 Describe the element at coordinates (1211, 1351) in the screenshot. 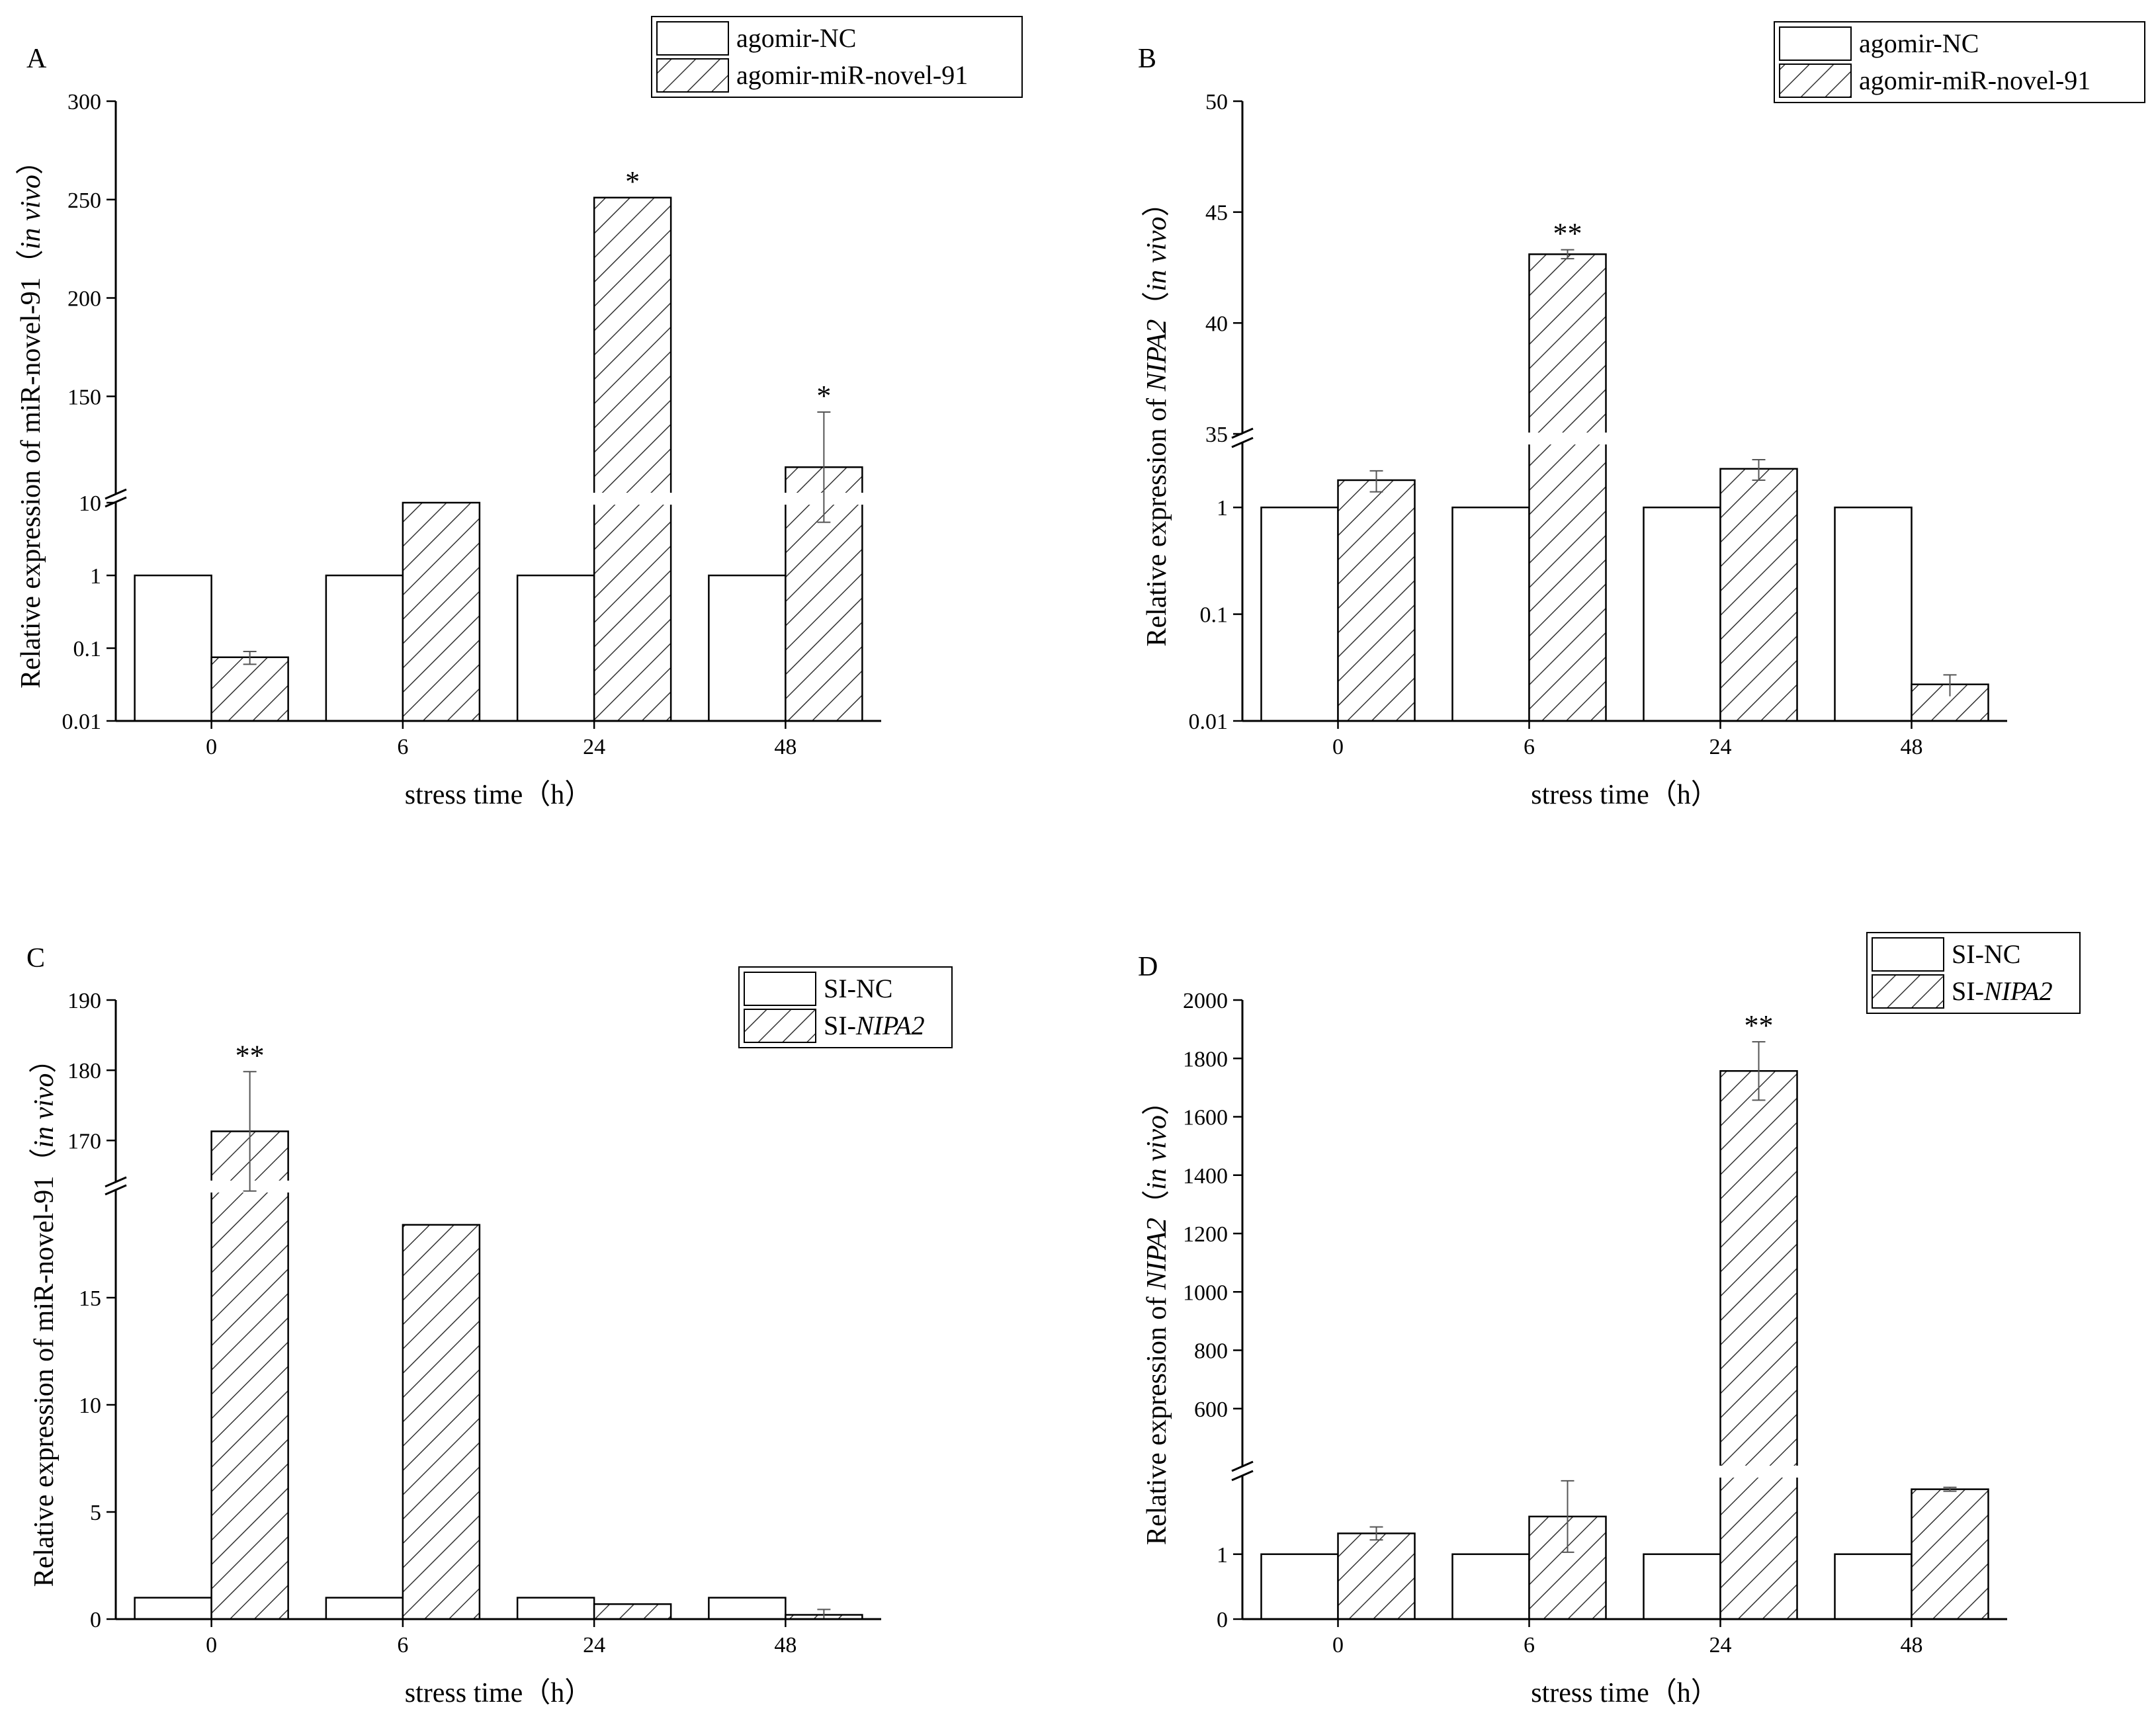

I see `y-tick-label: 800` at that location.